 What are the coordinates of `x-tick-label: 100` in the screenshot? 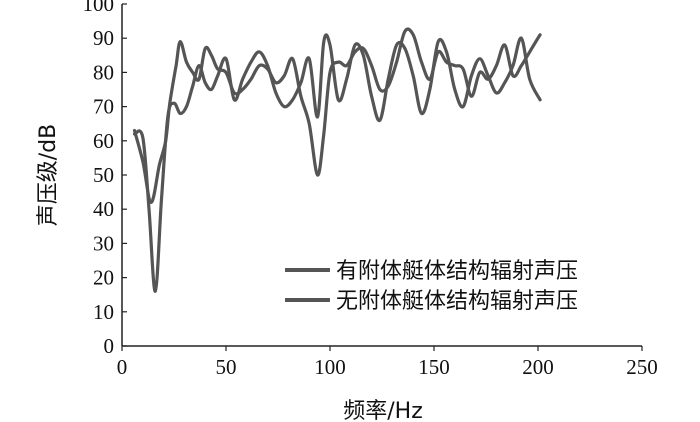 It's located at (330, 367).